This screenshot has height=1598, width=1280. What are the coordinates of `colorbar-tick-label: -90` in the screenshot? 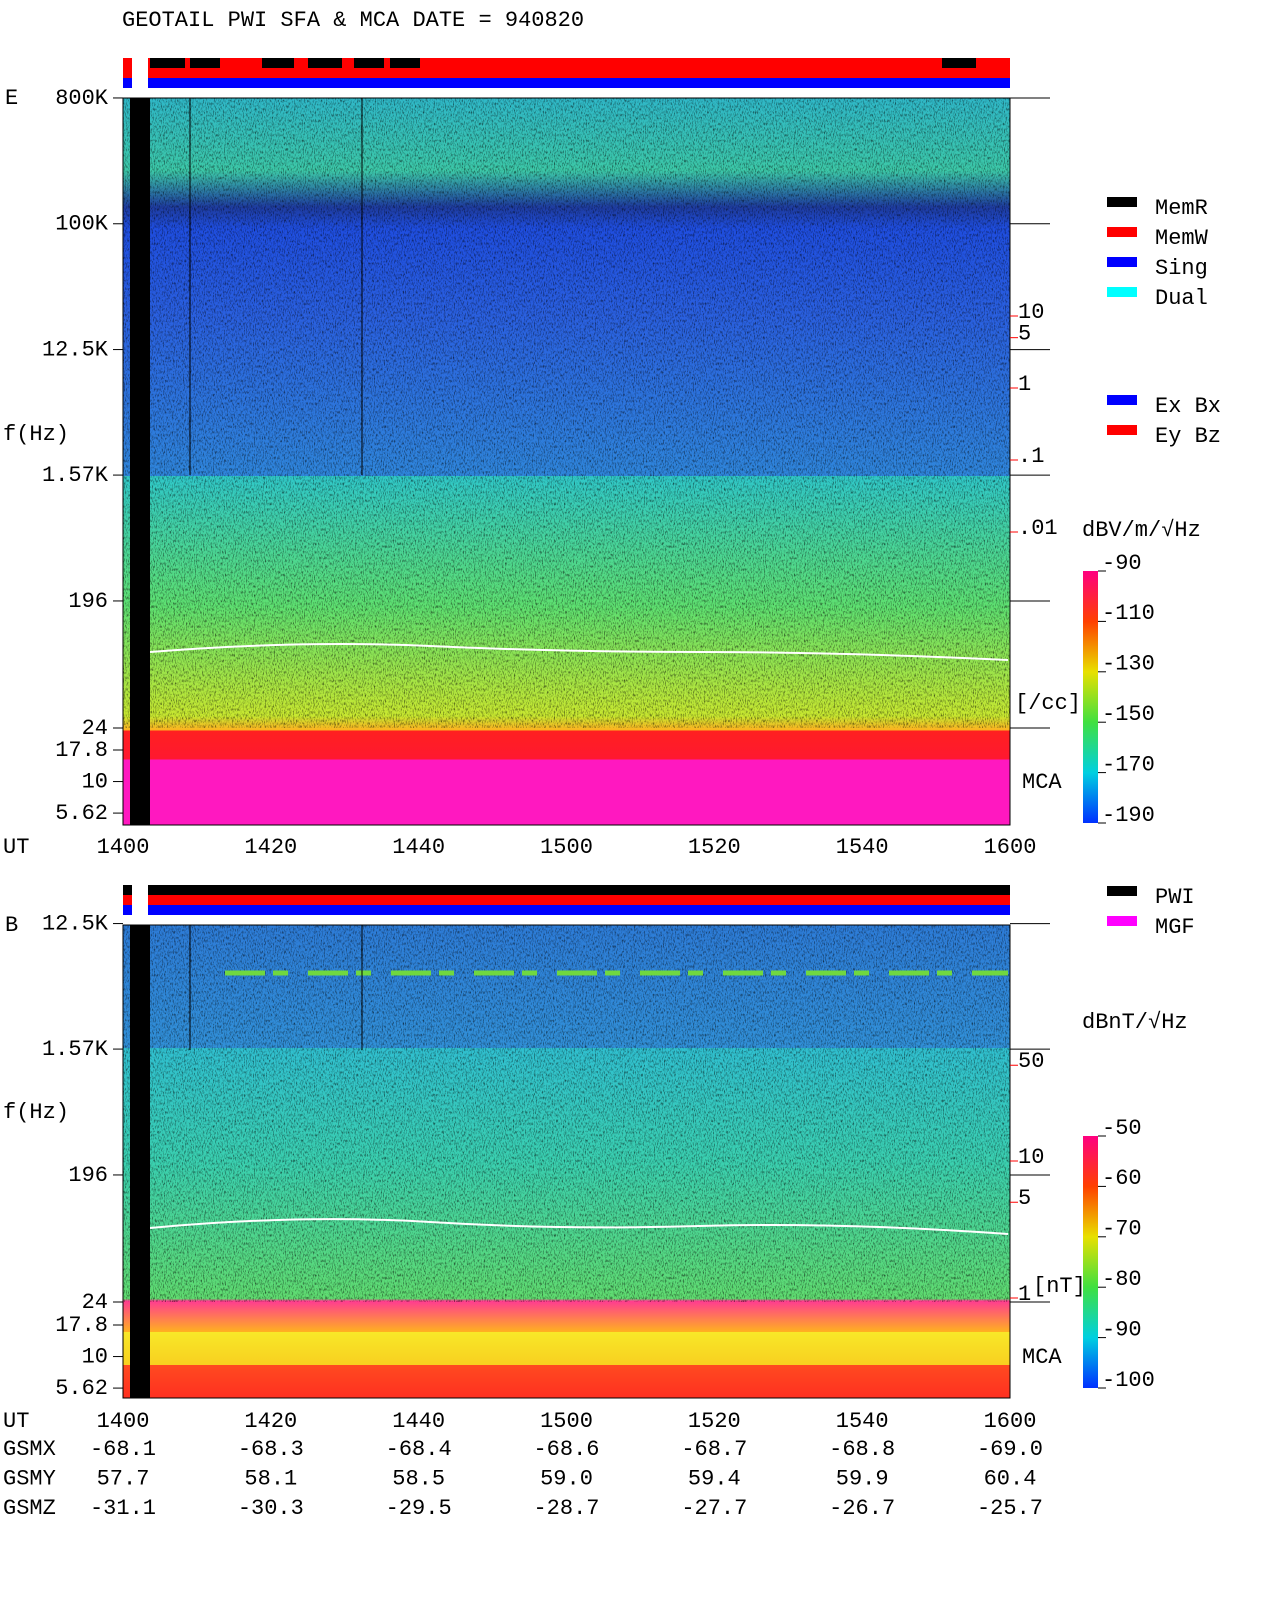 It's located at (1122, 1329).